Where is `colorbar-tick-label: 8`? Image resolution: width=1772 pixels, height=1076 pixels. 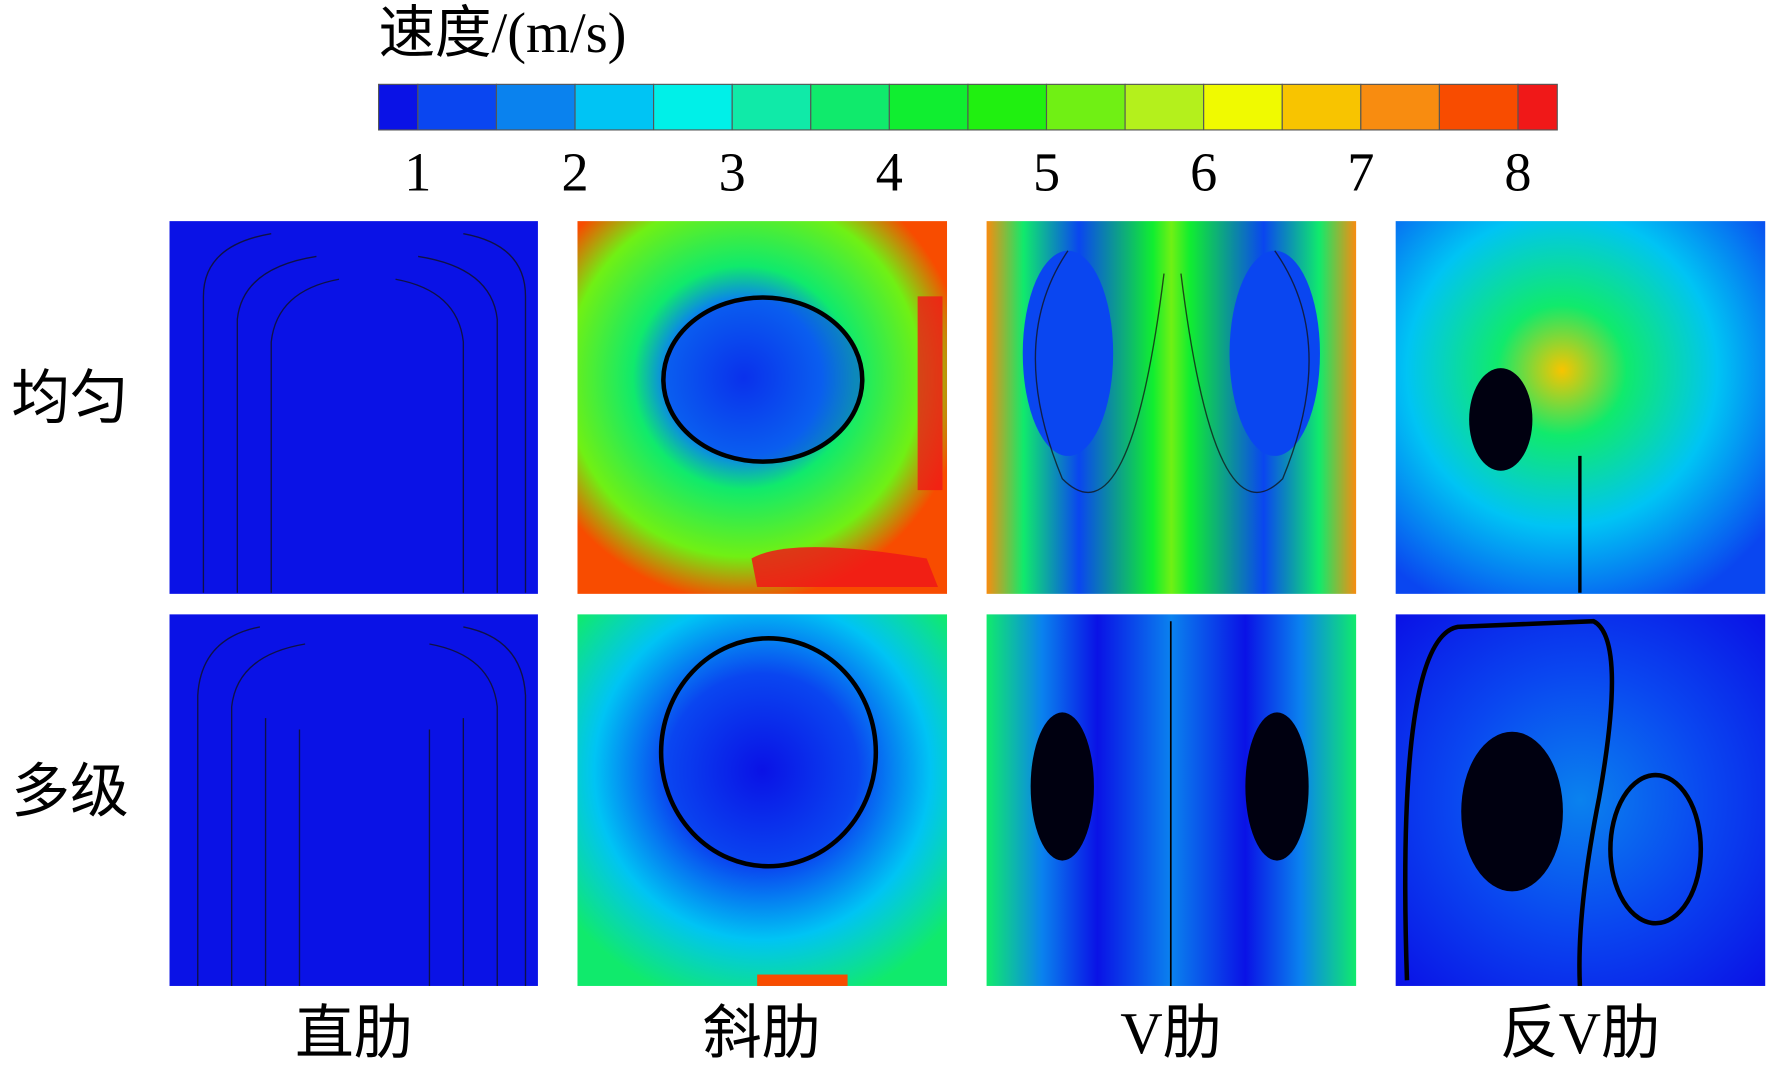
colorbar-tick-label: 8 is located at coordinates (1517, 171).